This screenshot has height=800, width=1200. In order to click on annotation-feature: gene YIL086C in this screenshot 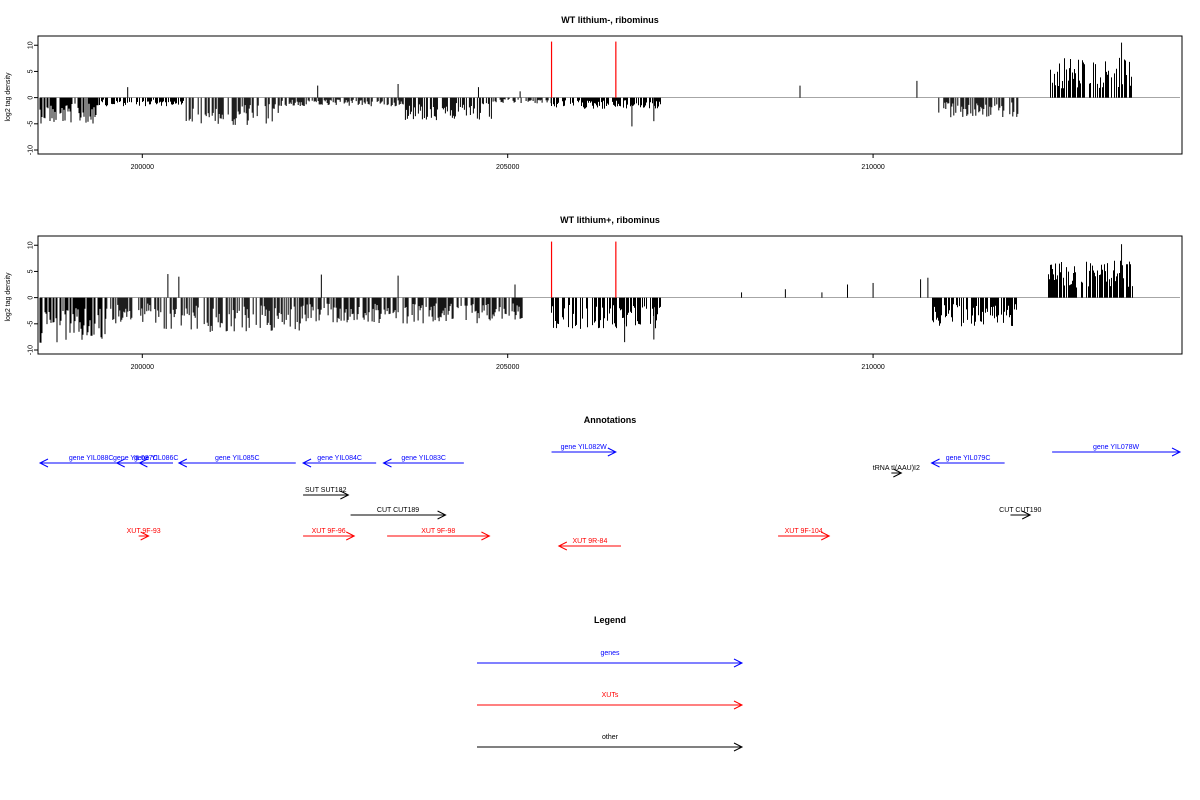, I will do `click(156, 461)`.